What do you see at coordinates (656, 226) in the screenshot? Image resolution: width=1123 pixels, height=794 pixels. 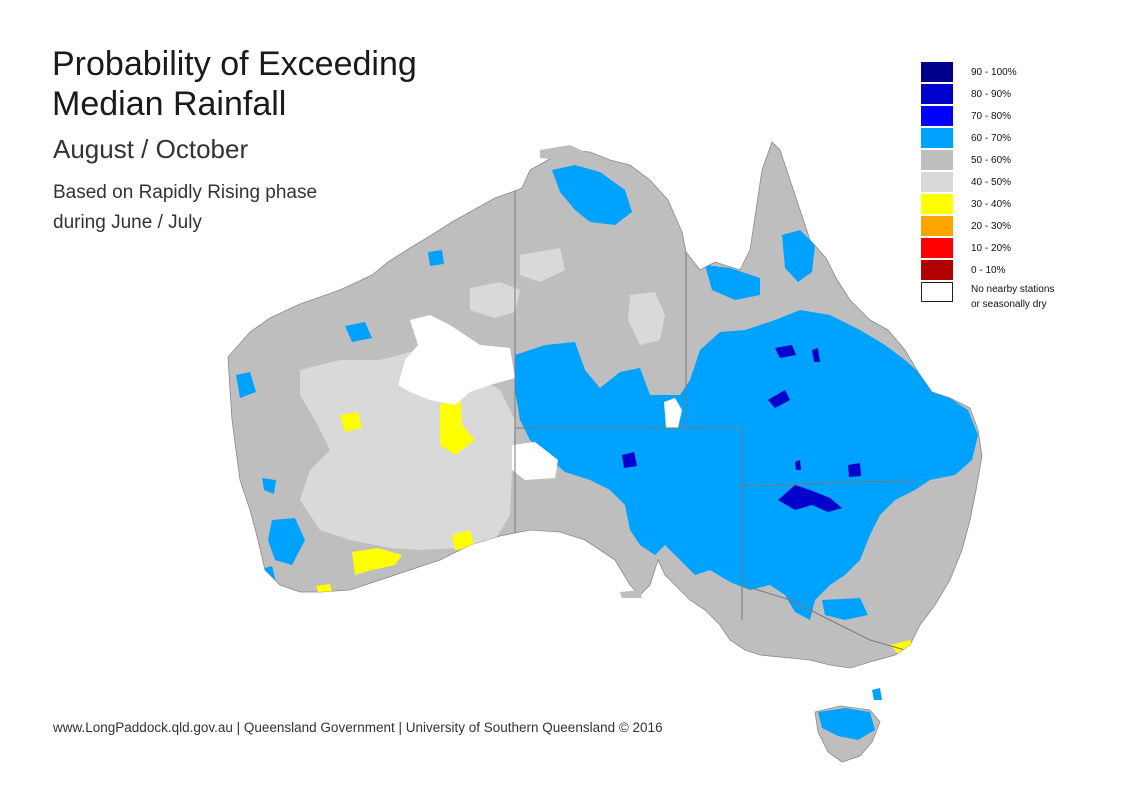 I see `island-groote` at bounding box center [656, 226].